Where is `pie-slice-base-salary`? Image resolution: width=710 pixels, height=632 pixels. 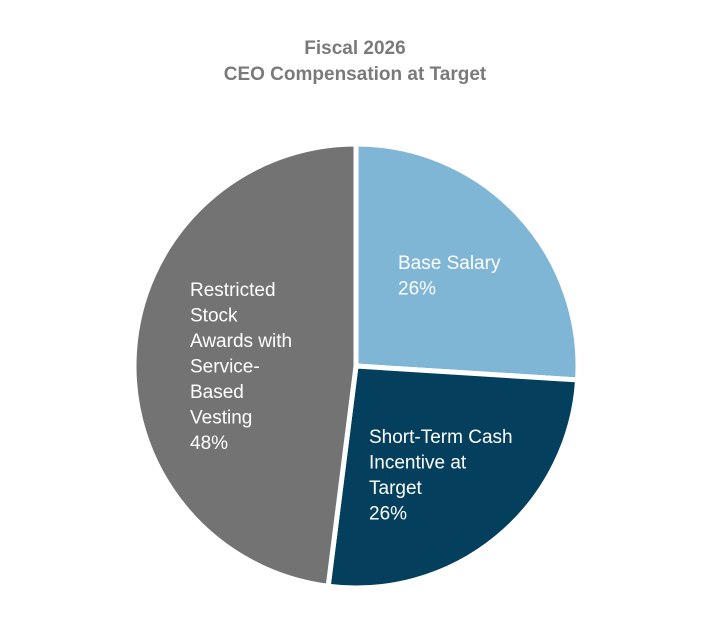
pie-slice-base-salary is located at coordinates (467, 262).